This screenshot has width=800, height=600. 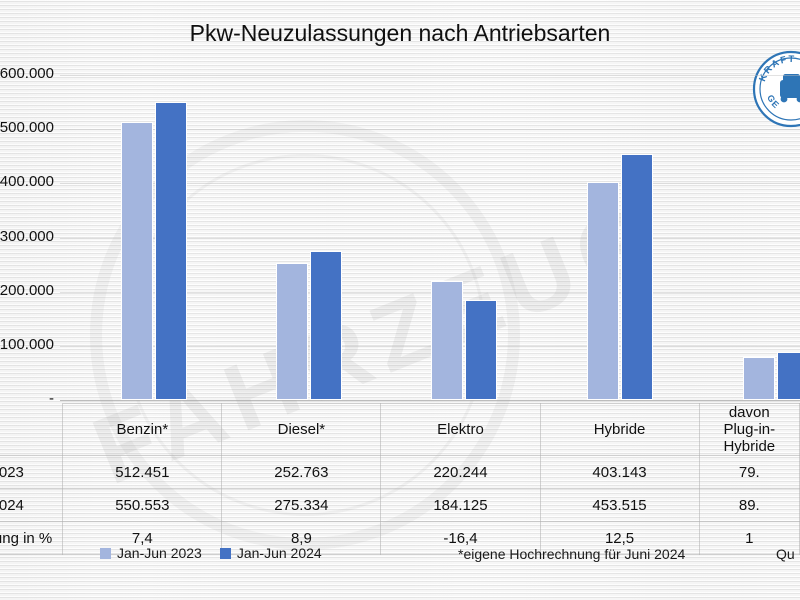 I want to click on chart-y-tick-label: -, so click(x=51, y=398).